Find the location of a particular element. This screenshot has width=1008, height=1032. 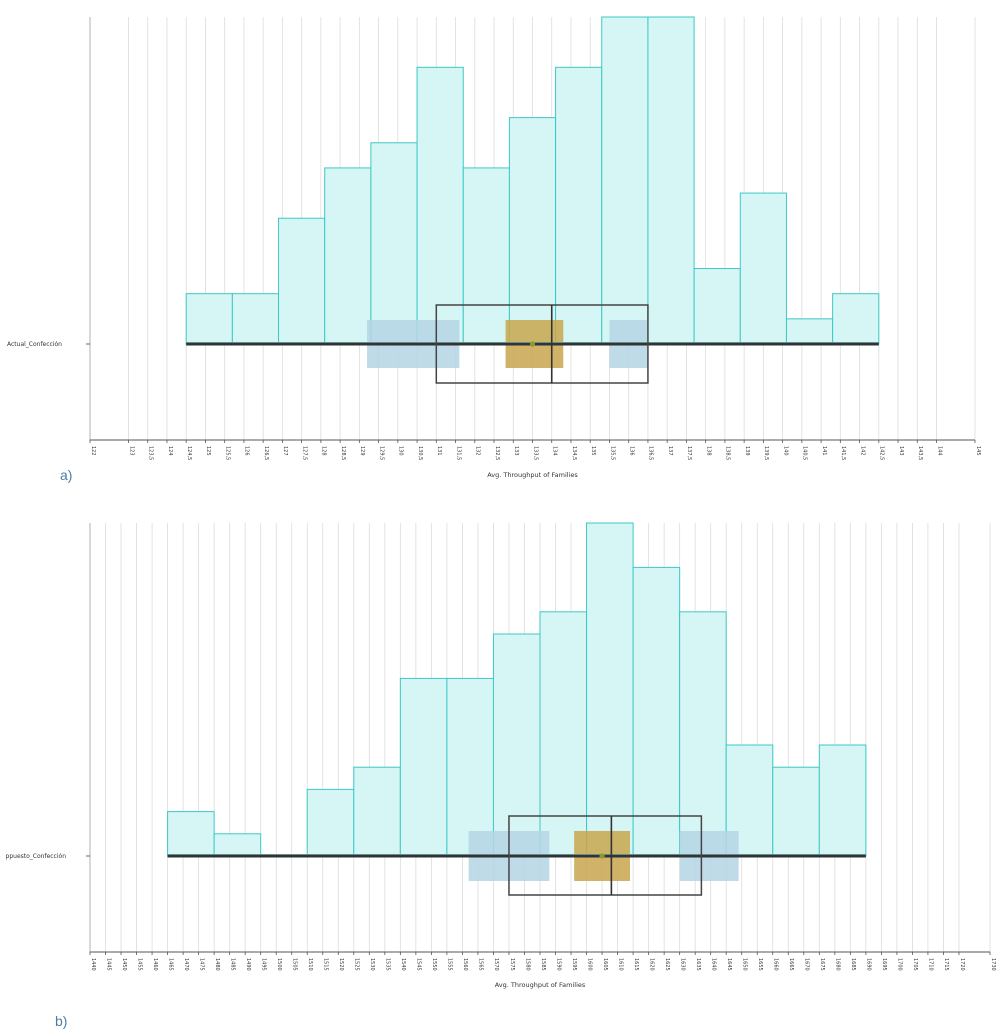

category-label: Actual_Confección is located at coordinates (34, 344).